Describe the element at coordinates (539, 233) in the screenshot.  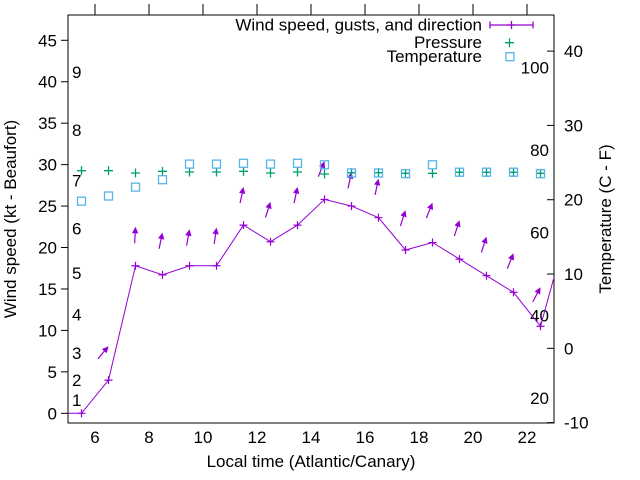
I see `fahrenheit-label: 60` at that location.